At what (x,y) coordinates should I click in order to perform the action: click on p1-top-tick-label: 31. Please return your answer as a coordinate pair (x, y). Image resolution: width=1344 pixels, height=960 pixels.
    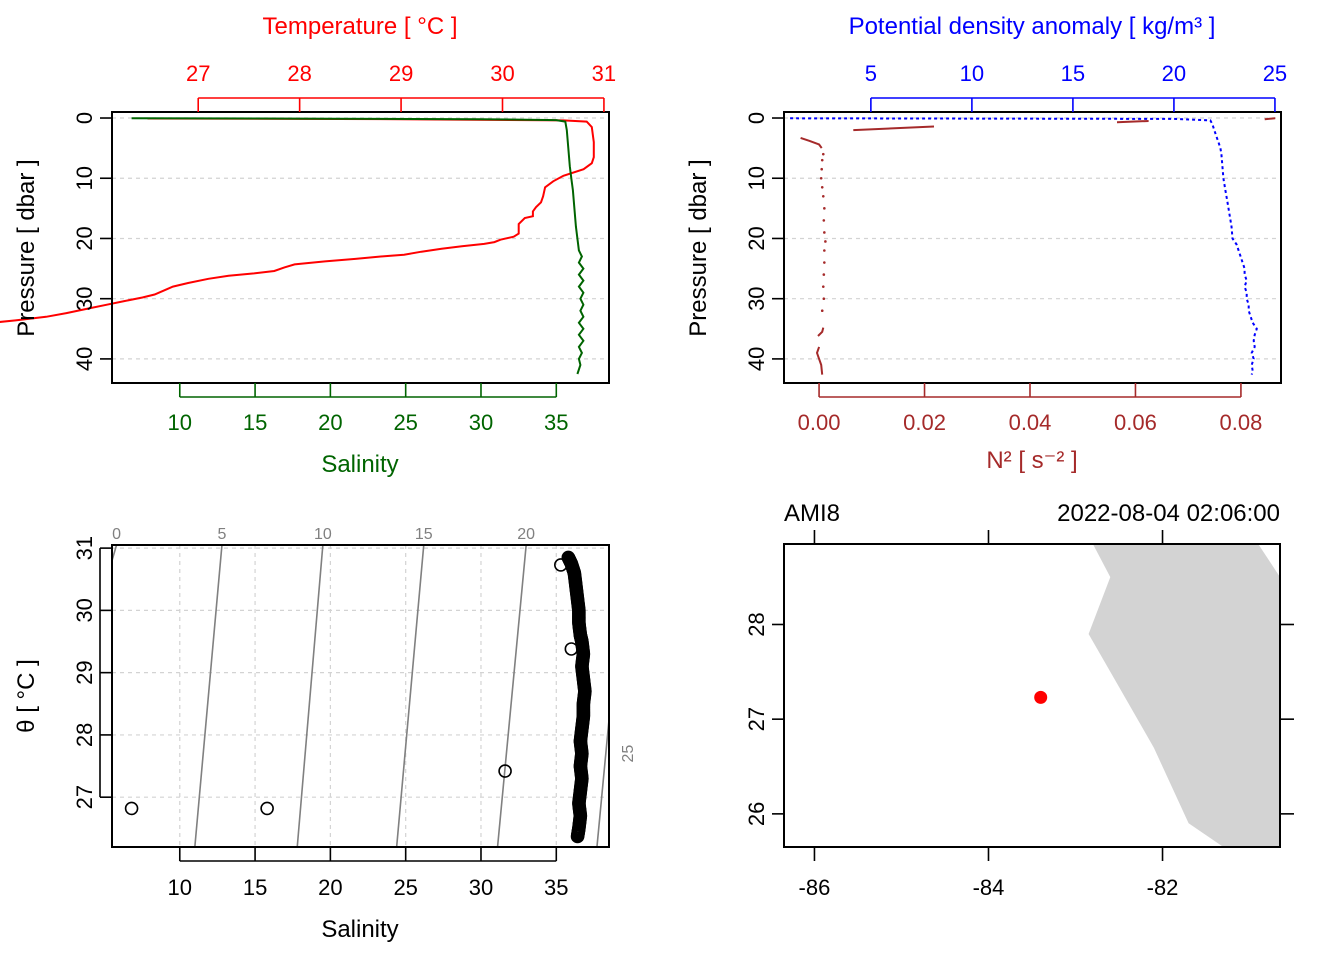
    Looking at the image, I should click on (604, 73).